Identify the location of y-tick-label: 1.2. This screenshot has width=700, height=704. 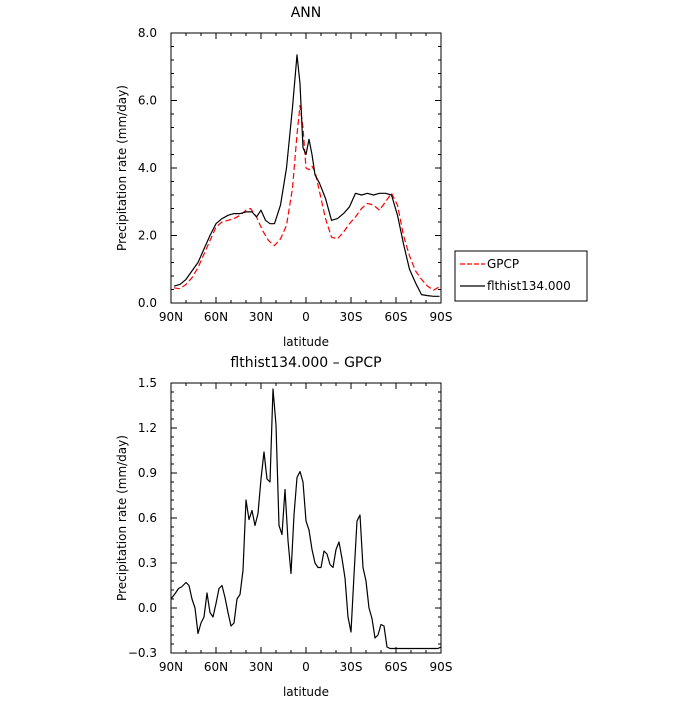
(147, 428).